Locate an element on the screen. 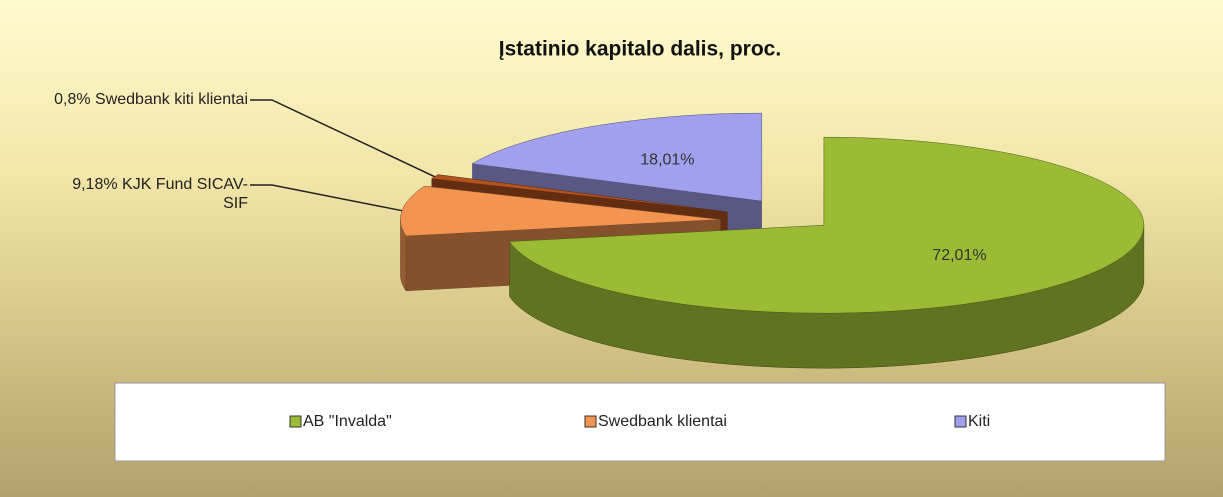 This screenshot has width=1223, height=497. data-label: 18,01% is located at coordinates (667, 159).